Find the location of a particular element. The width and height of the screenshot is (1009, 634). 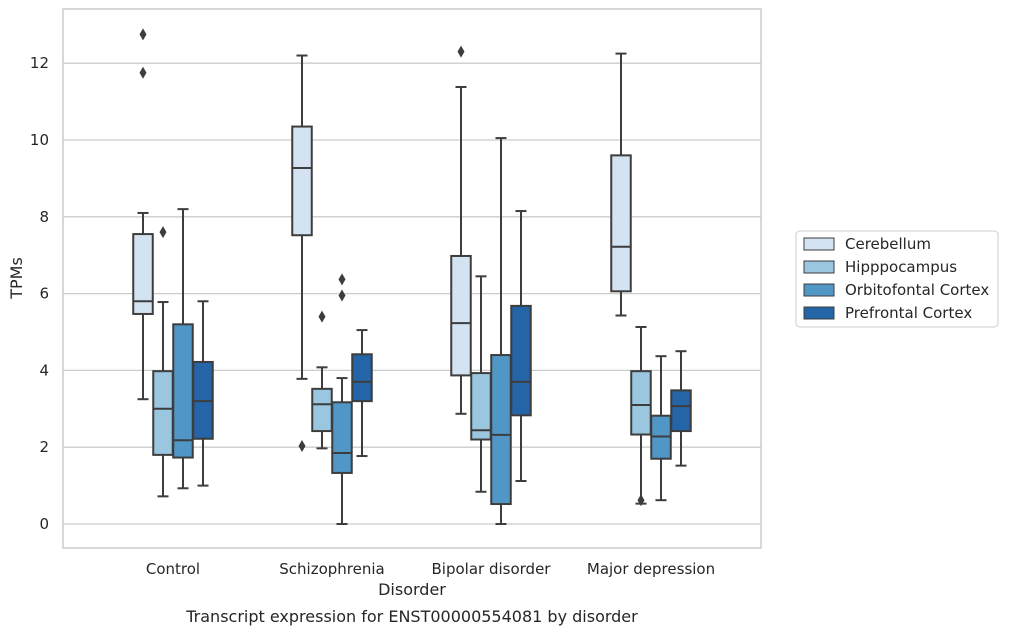

x-tick-label: Control is located at coordinates (173, 569).